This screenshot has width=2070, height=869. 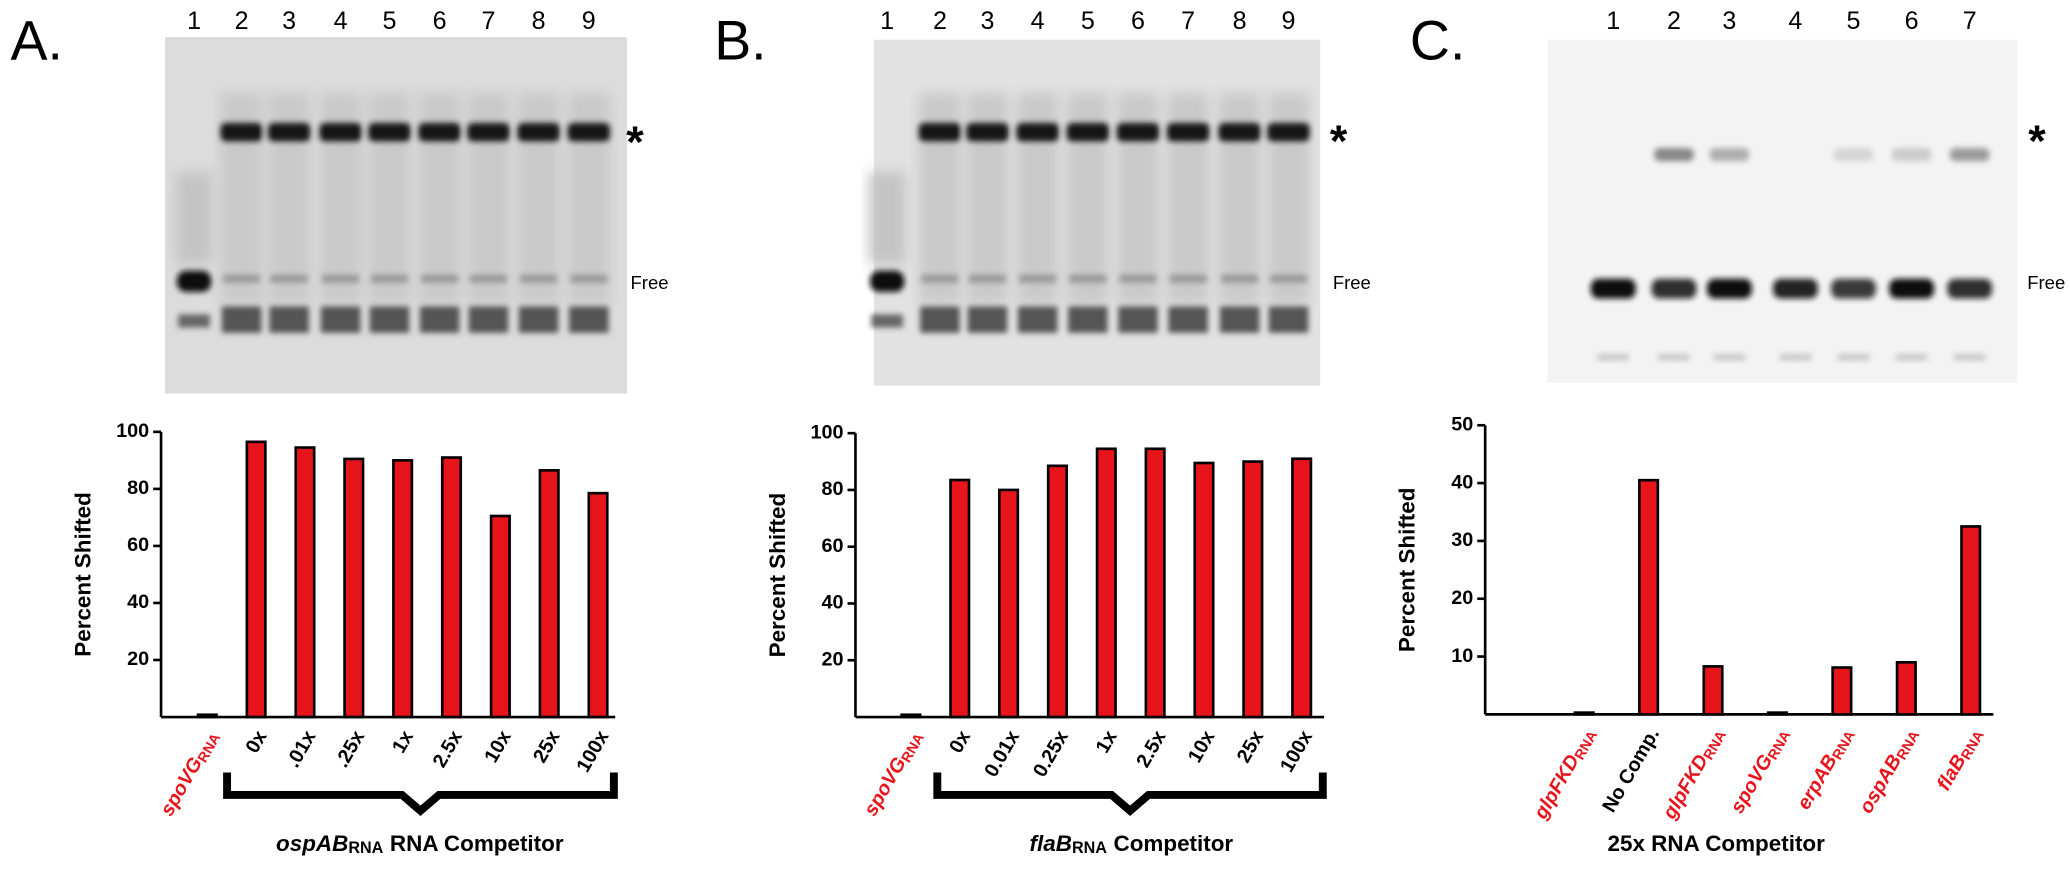 I want to click on lane-number: 6, so click(x=440, y=21).